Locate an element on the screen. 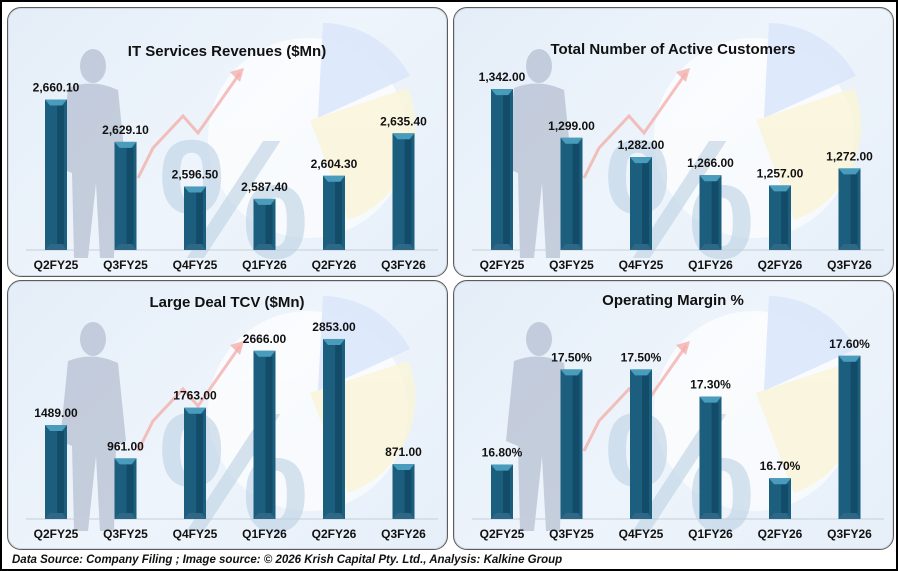  data-label: 2,635.40 is located at coordinates (403, 121).